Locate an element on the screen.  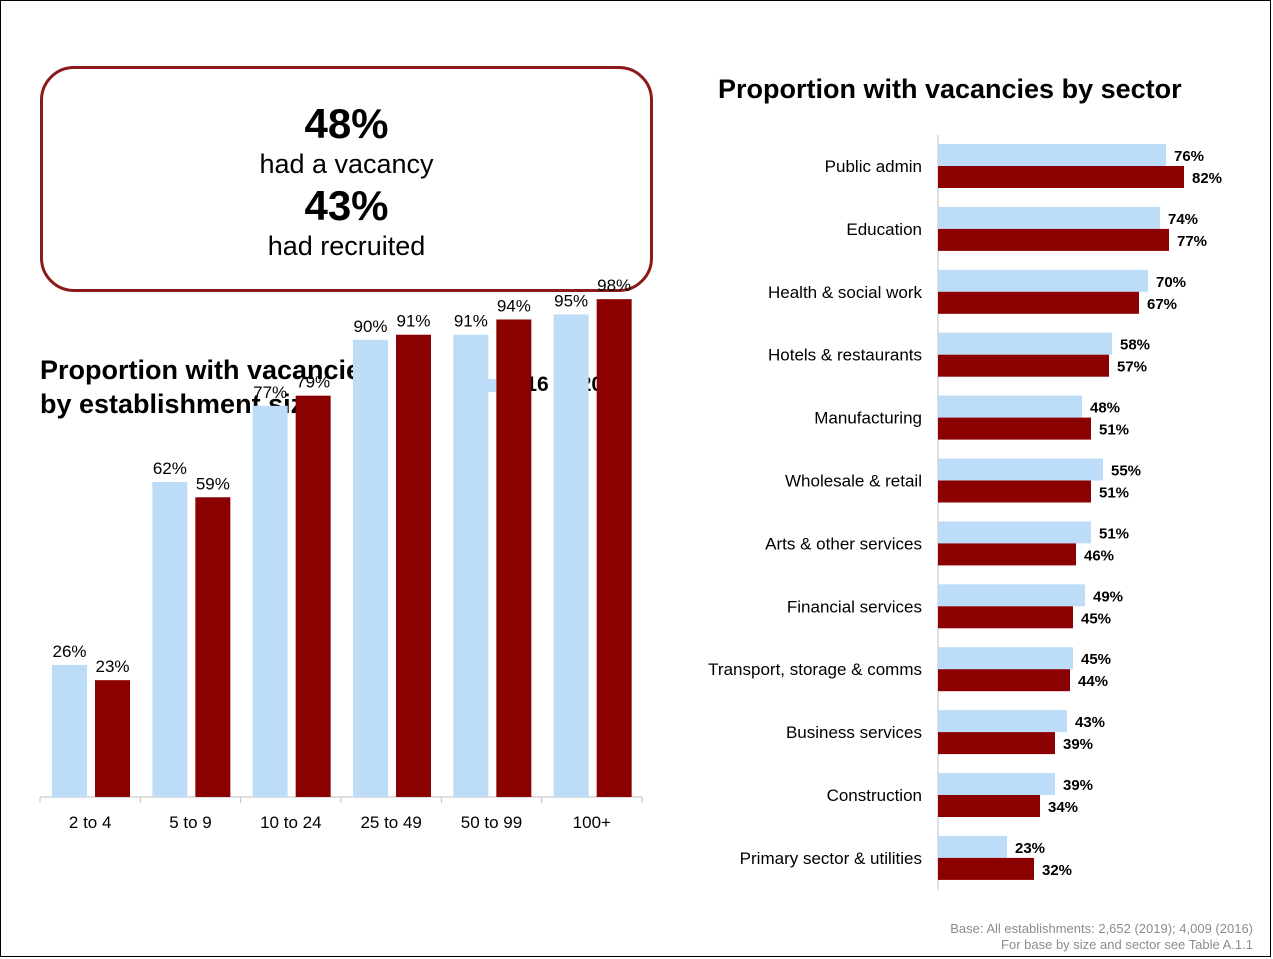
headline-stats-box: 48% had a vacancy 43% had recruited is located at coordinates (346, 179).